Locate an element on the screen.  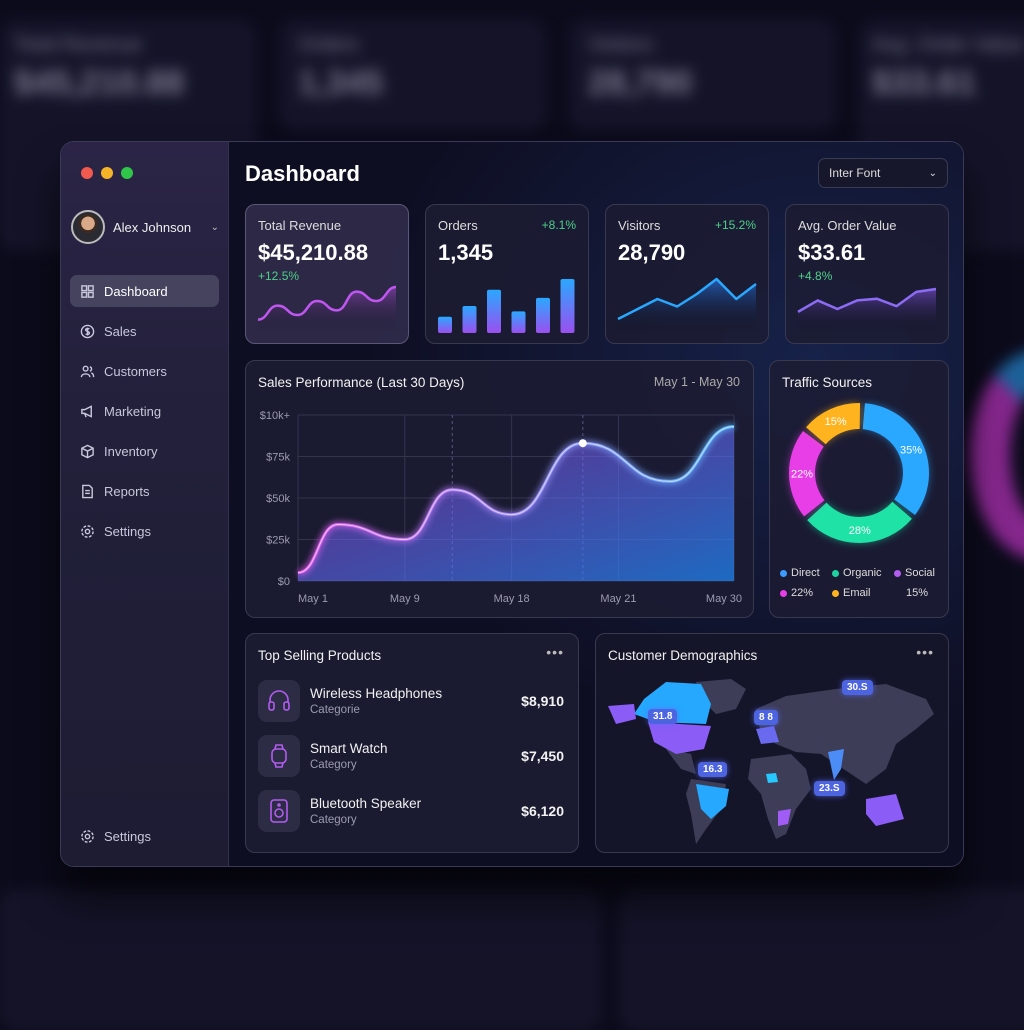
kpi-change: +12.5% is located at coordinates (279, 276).